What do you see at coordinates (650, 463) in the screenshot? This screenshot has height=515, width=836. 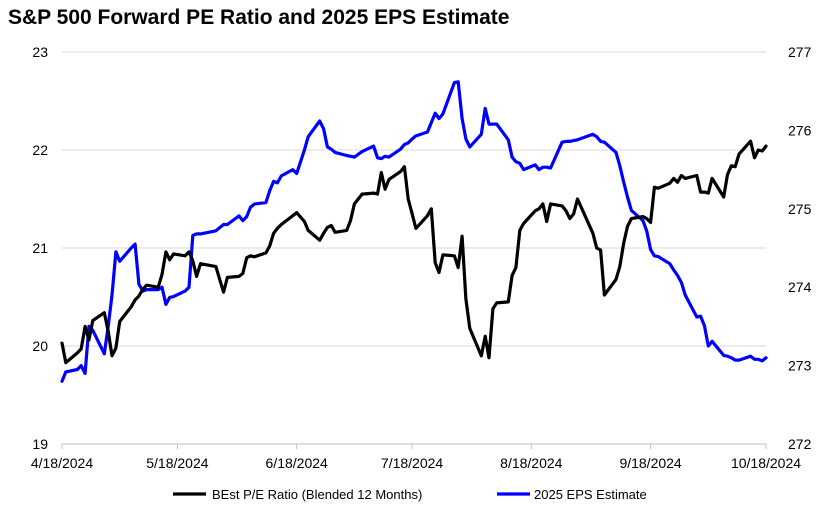 I see `x-tick-label: 9/18/2024` at bounding box center [650, 463].